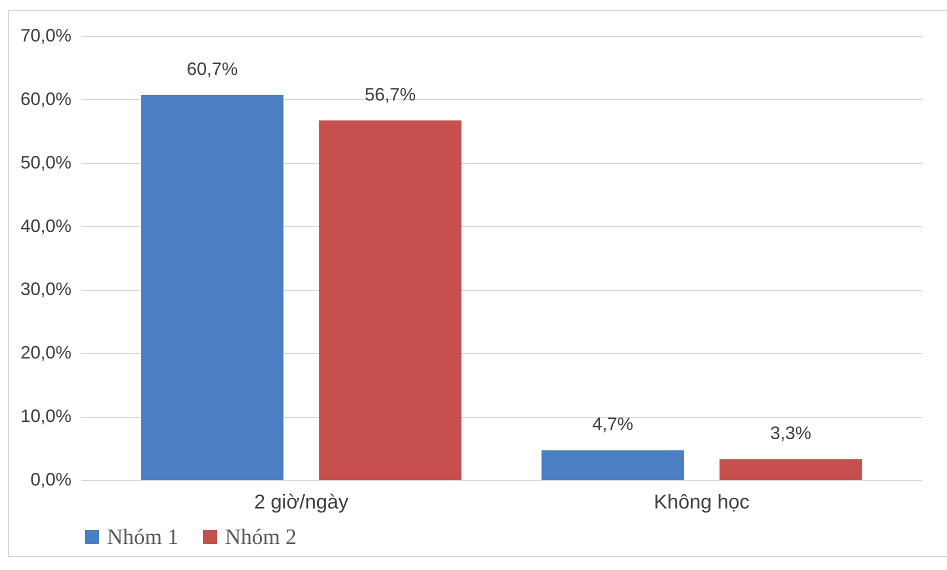 The height and width of the screenshot is (570, 947). Describe the element at coordinates (46, 162) in the screenshot. I see `y-tick-label: 50,0%` at that location.